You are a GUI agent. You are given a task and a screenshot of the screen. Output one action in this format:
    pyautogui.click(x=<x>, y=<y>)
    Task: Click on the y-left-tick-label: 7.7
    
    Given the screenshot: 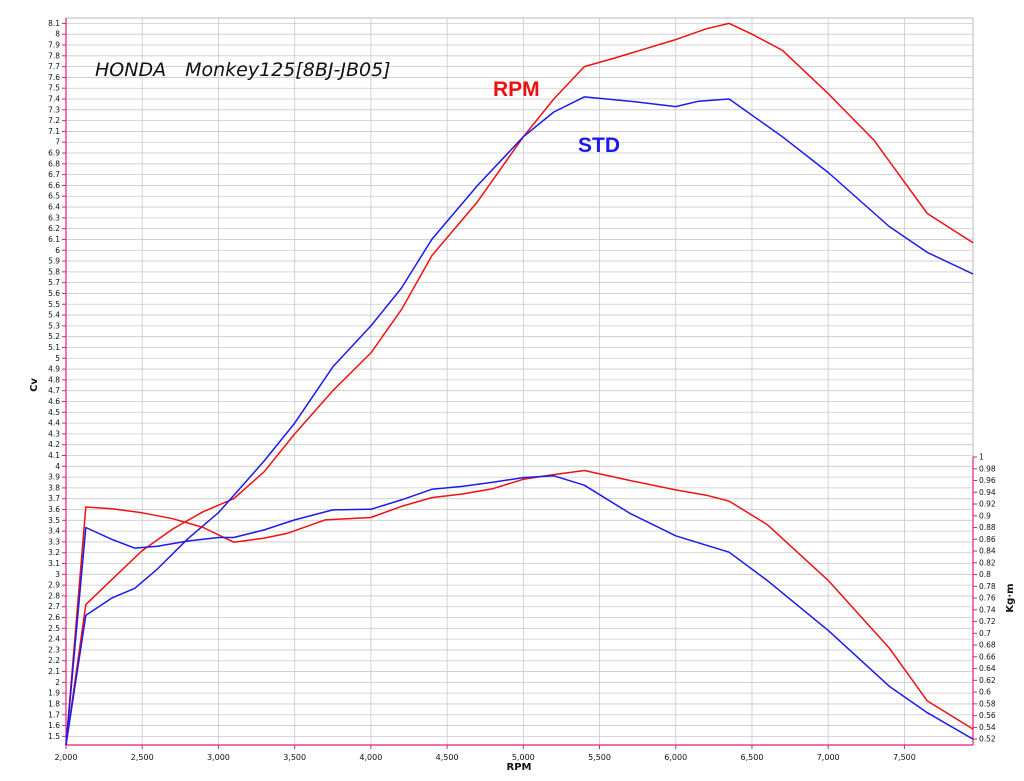 What is the action you would take?
    pyautogui.click(x=54, y=66)
    